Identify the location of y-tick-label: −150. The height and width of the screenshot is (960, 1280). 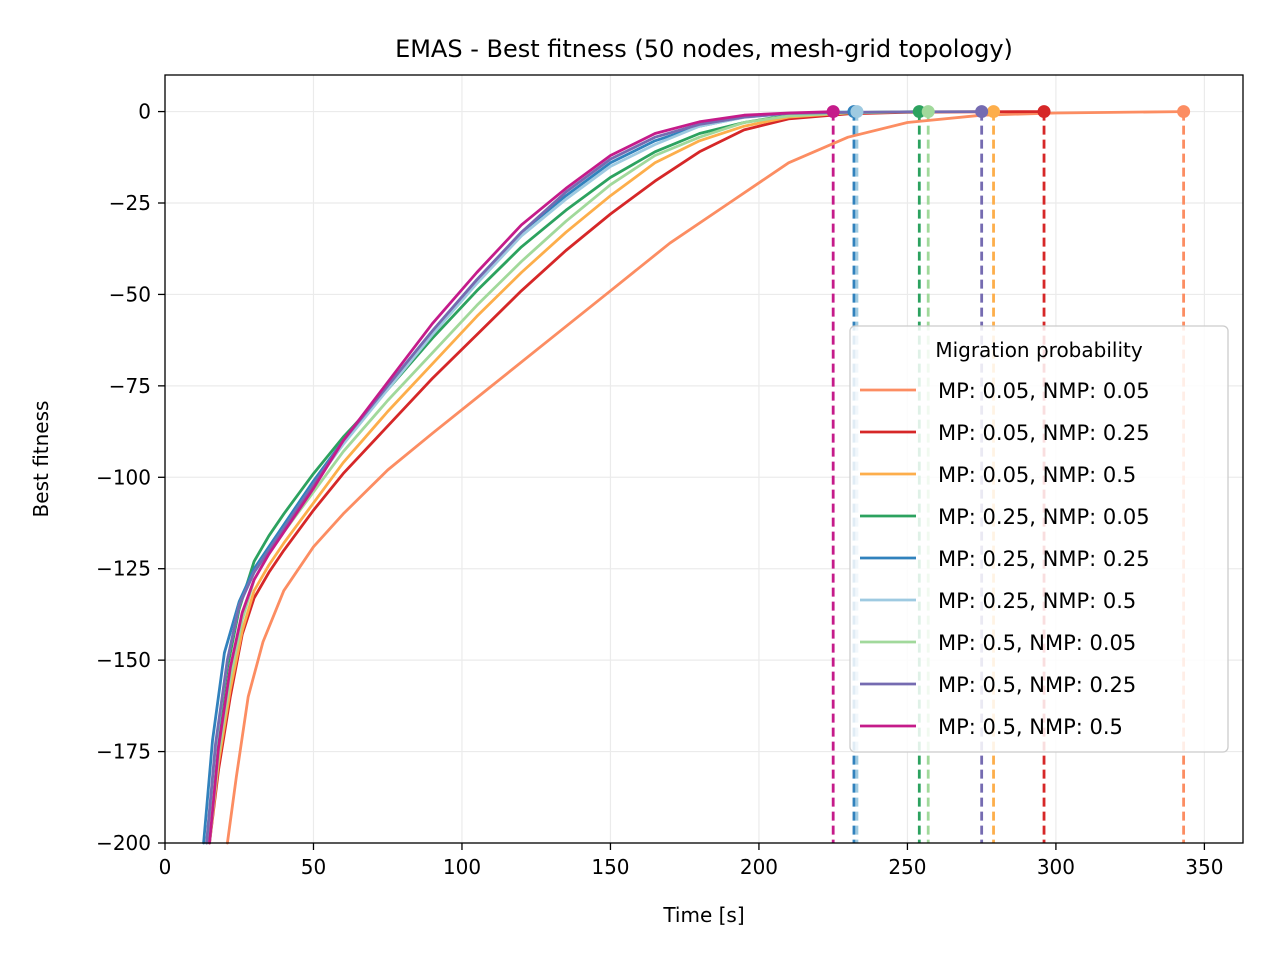
(123, 660).